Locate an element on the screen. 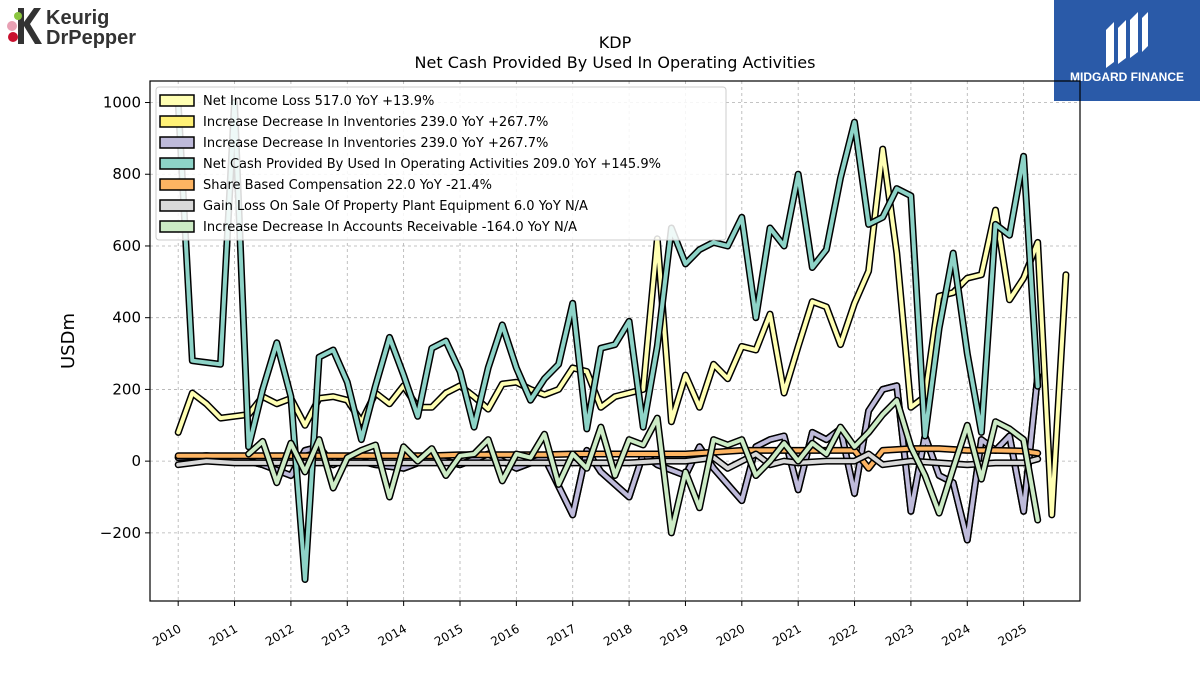 The image size is (1200, 675). y-tick-label: 200 is located at coordinates (126, 389).